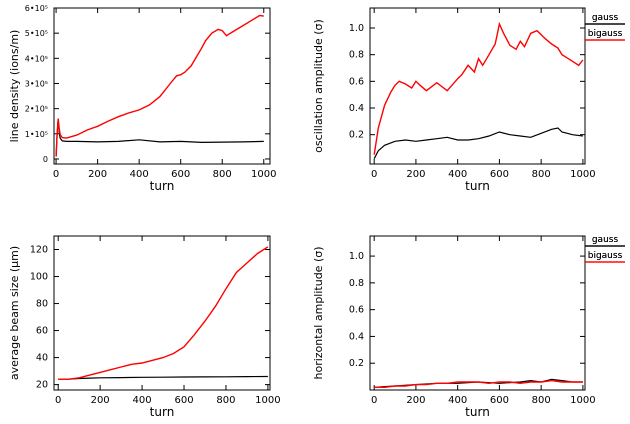  I want to click on y-axis-label: horizontal amplitude (σ), so click(318, 313).